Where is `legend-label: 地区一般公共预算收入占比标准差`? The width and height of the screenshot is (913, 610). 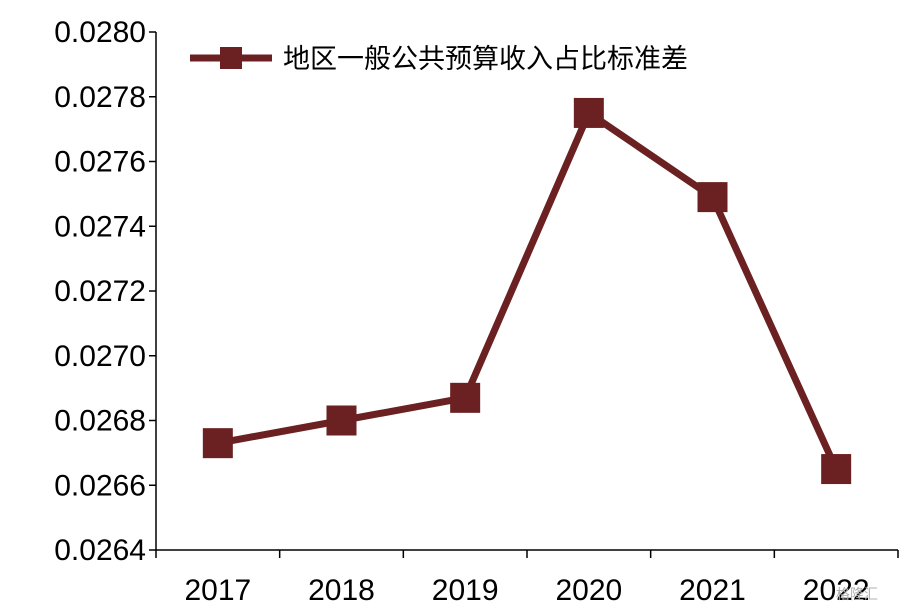 legend-label: 地区一般公共预算收入占比标准差 is located at coordinates (485, 59).